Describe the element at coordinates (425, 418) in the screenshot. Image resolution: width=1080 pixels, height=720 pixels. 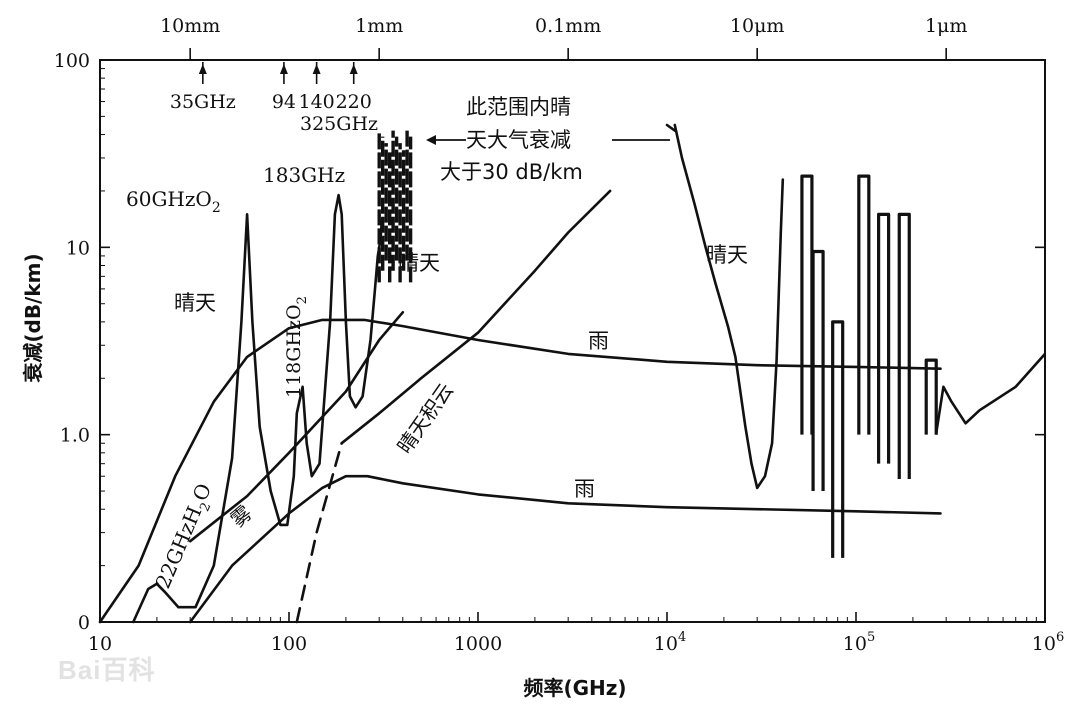
I see `annotation-cumulus: 晴天积云` at that location.